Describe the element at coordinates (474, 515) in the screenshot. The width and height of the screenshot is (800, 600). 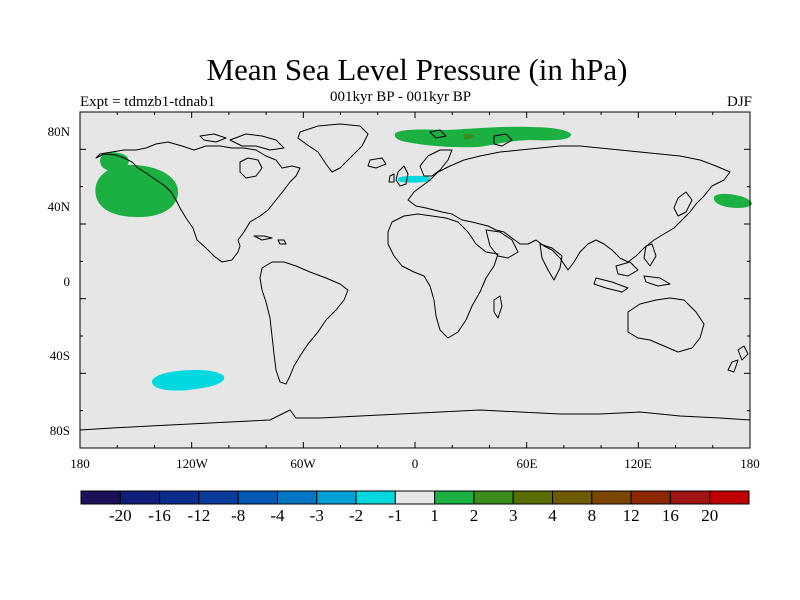
I see `colorbar-label: 2` at that location.